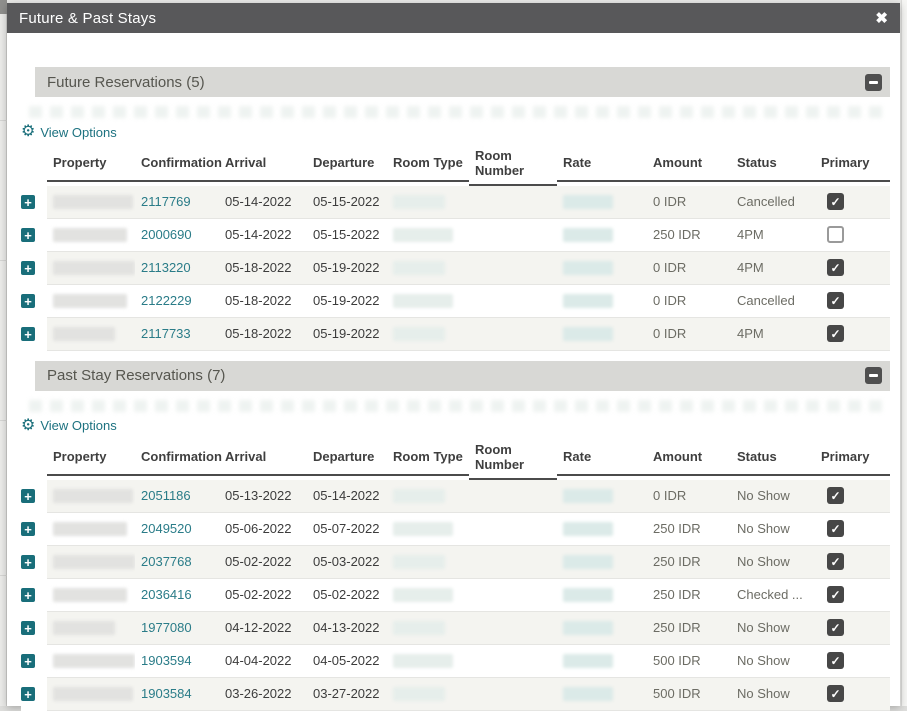 This screenshot has width=907, height=711. What do you see at coordinates (166, 235) in the screenshot?
I see `confirmation-link: 2000690` at bounding box center [166, 235].